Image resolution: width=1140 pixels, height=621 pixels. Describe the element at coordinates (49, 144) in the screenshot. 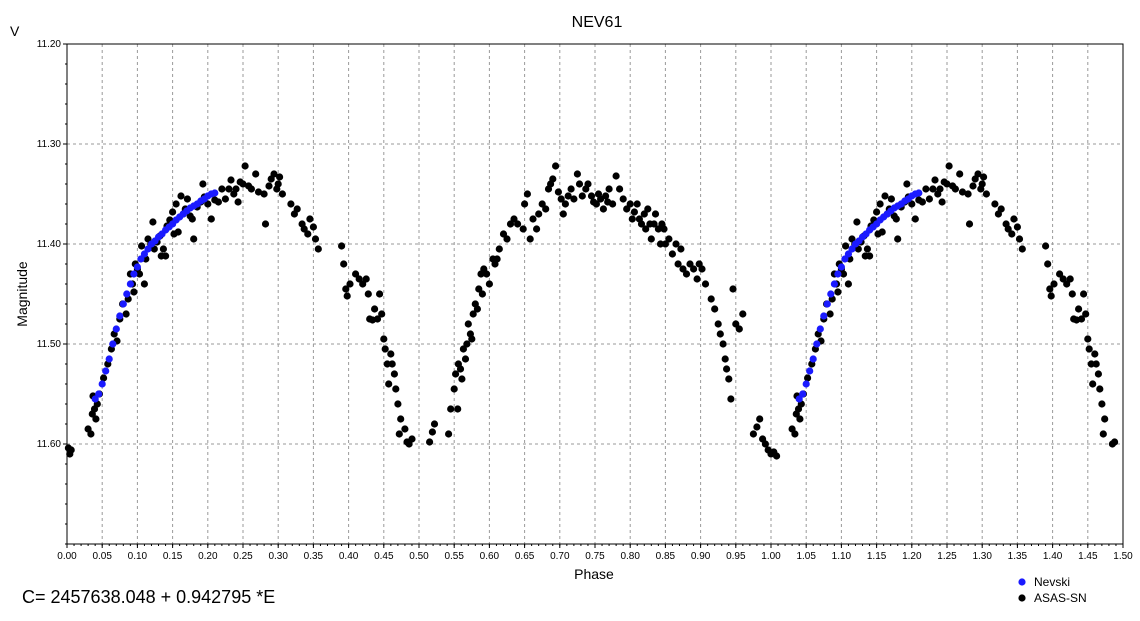

I see `y-tick-label: 11.30` at that location.